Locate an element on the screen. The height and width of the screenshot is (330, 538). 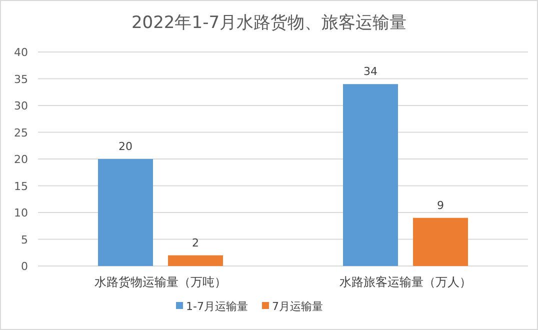
y-tick-label: 0 is located at coordinates (24, 266).